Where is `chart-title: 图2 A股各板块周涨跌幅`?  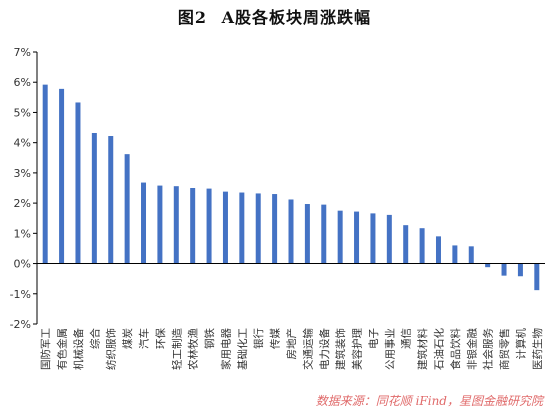
chart-title: 图2 A股各板块周涨跌幅 is located at coordinates (274, 16).